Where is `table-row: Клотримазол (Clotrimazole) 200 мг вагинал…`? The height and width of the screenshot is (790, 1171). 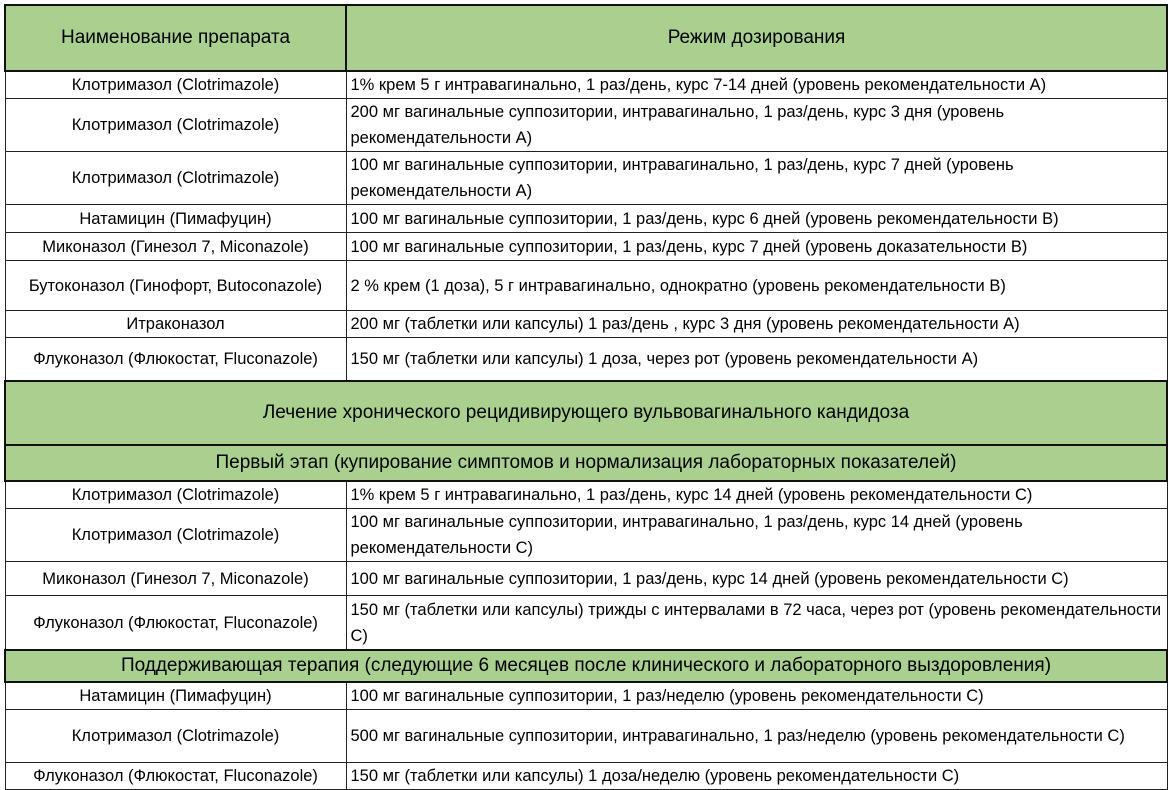
table-row: Клотримазол (Clotrimazole) 200 мг вагинал… is located at coordinates (586, 125).